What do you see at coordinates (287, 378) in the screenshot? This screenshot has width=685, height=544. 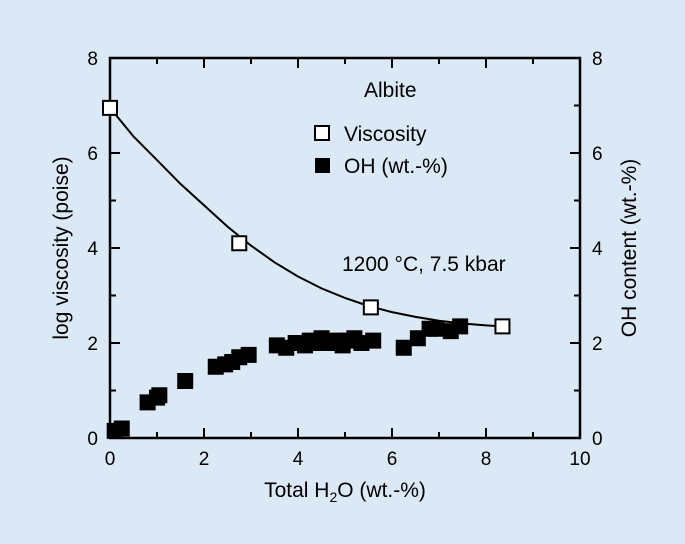 I see `oh-series-points` at bounding box center [287, 378].